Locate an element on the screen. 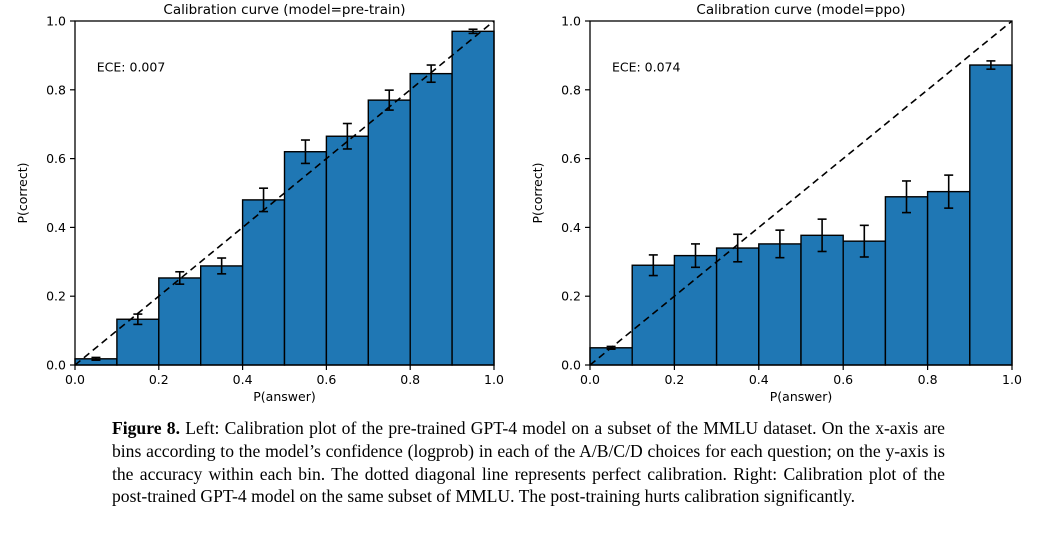  ece-annotation: ECE: 0.074 is located at coordinates (646, 67).